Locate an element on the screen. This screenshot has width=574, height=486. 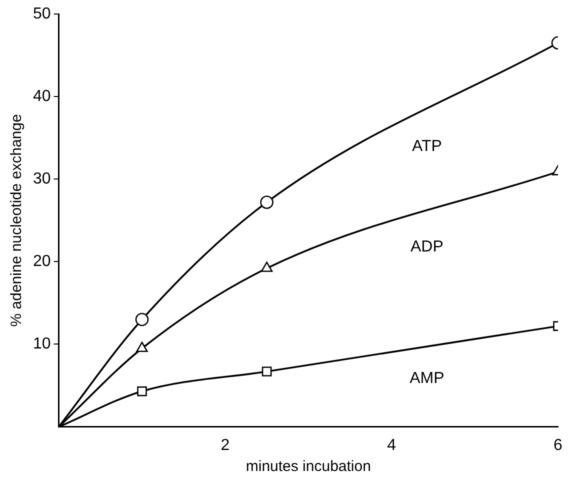
x-tick-label: 4 is located at coordinates (391, 445).